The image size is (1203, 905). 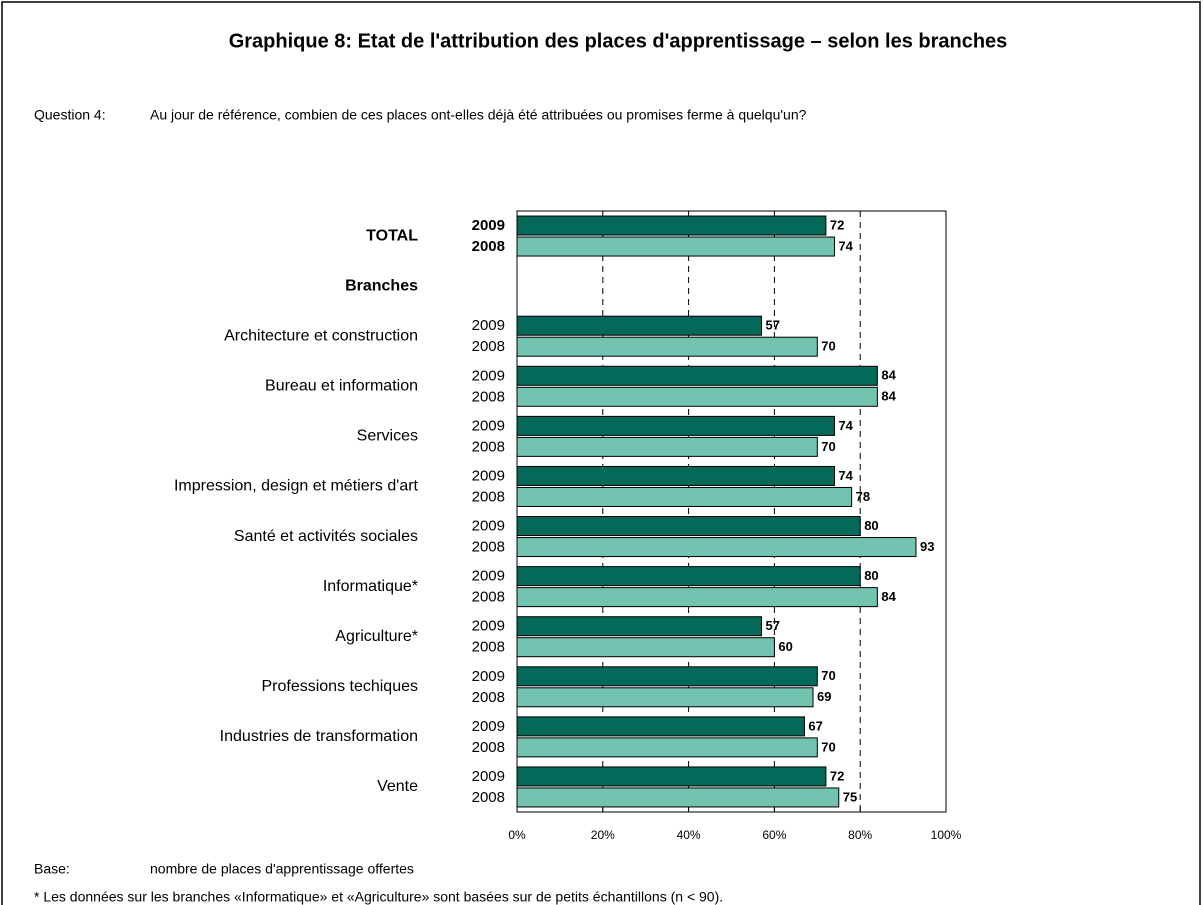 I want to click on question-label: Question 4:, so click(x=70, y=115).